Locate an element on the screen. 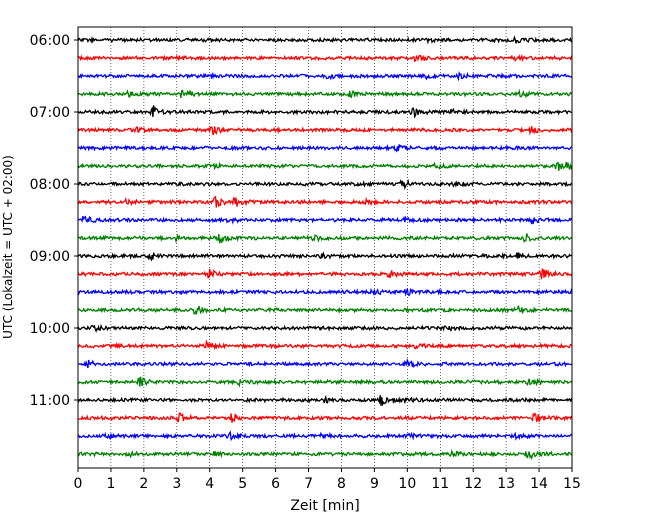 The image size is (650, 520). x-tick-label: 14 is located at coordinates (539, 484).